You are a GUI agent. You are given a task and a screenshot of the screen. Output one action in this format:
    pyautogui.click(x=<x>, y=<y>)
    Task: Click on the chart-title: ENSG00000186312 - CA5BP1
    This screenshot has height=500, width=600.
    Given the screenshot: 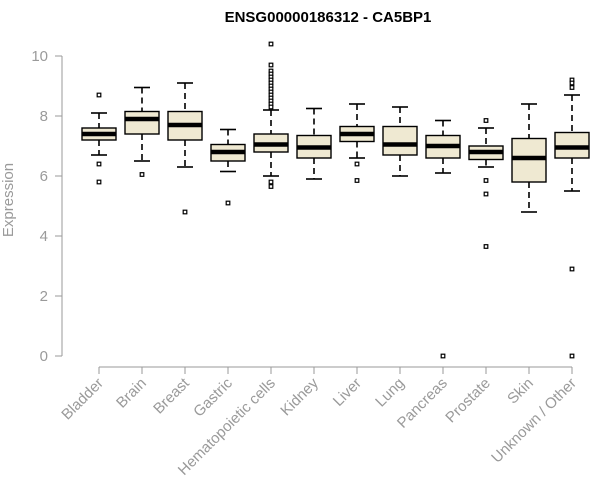 What is the action you would take?
    pyautogui.click(x=328, y=17)
    